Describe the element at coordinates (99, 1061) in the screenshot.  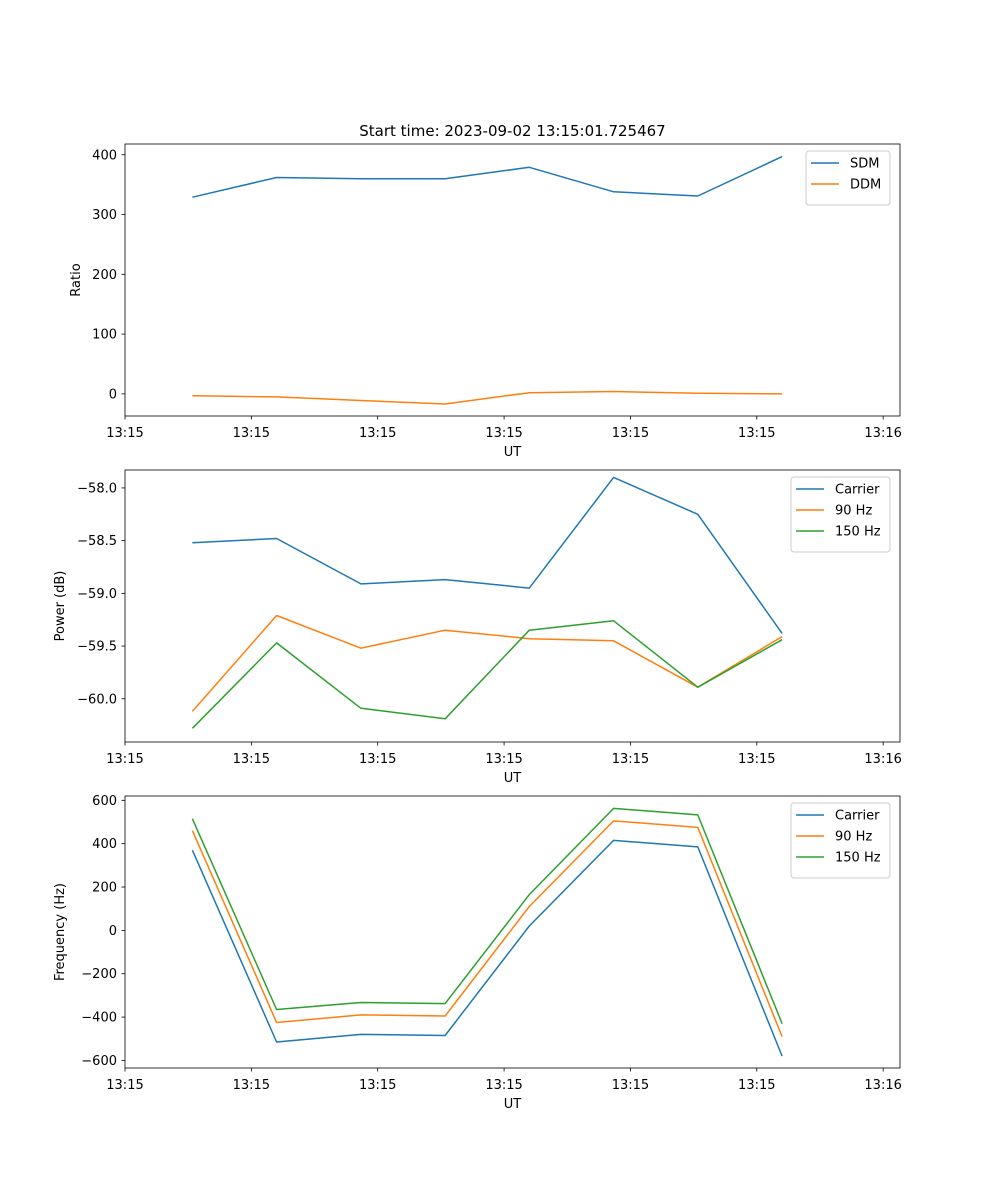
I see `y-tick-label: −600` at that location.